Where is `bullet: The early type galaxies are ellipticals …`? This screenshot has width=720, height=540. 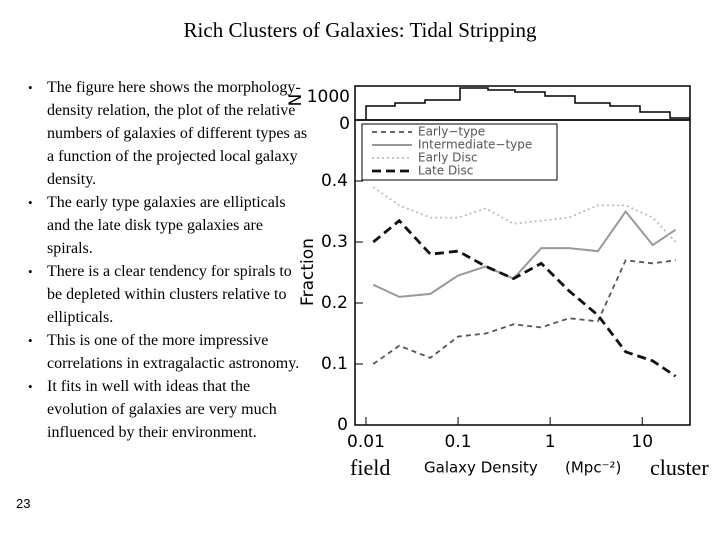 bullet: The early type galaxies are ellipticals … is located at coordinates (165, 225).